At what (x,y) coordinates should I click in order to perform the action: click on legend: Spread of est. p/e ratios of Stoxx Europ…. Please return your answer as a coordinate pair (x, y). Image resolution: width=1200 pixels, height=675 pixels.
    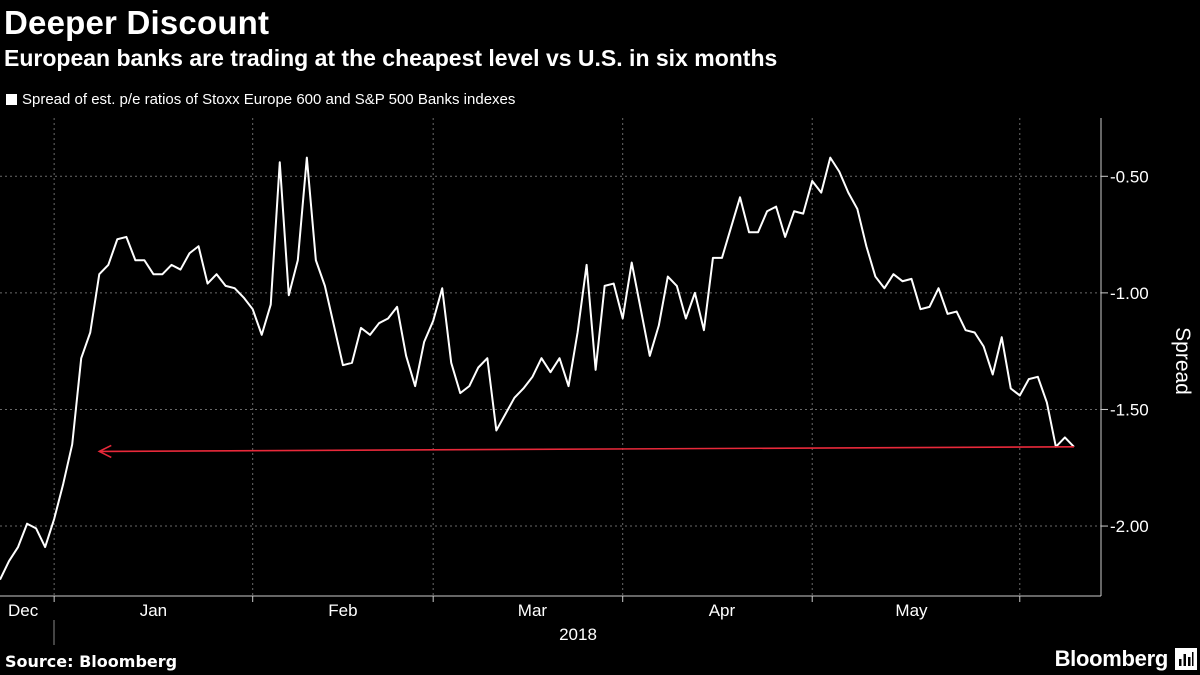
    Looking at the image, I should click on (260, 99).